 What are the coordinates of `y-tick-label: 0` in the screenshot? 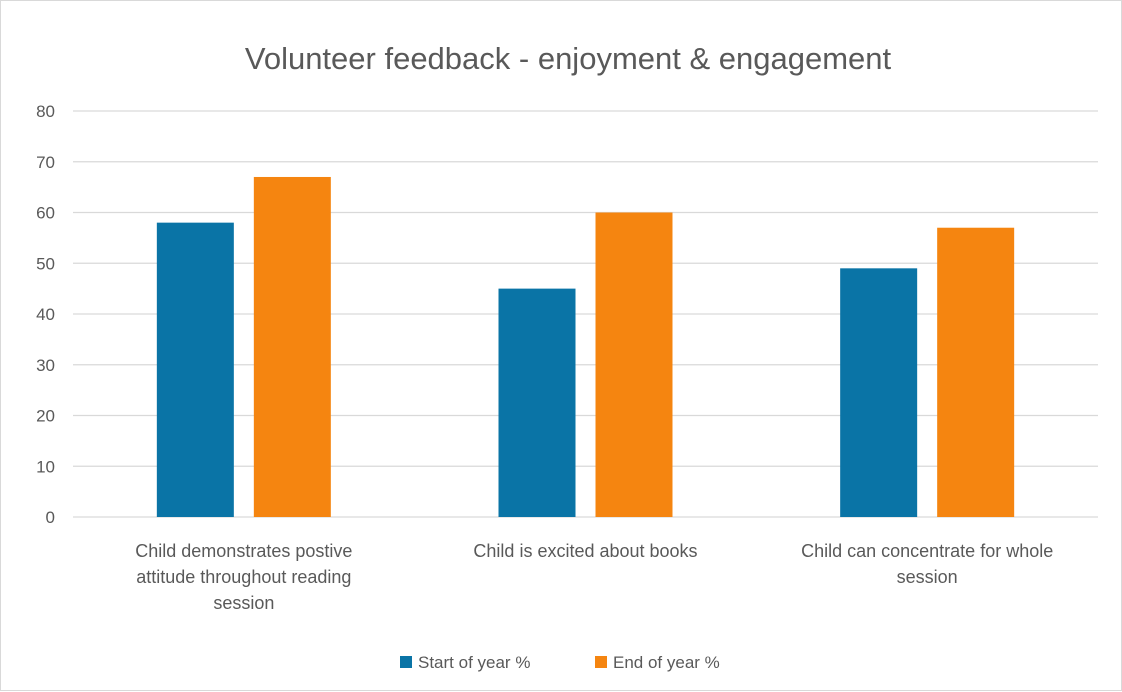 It's located at (50, 517).